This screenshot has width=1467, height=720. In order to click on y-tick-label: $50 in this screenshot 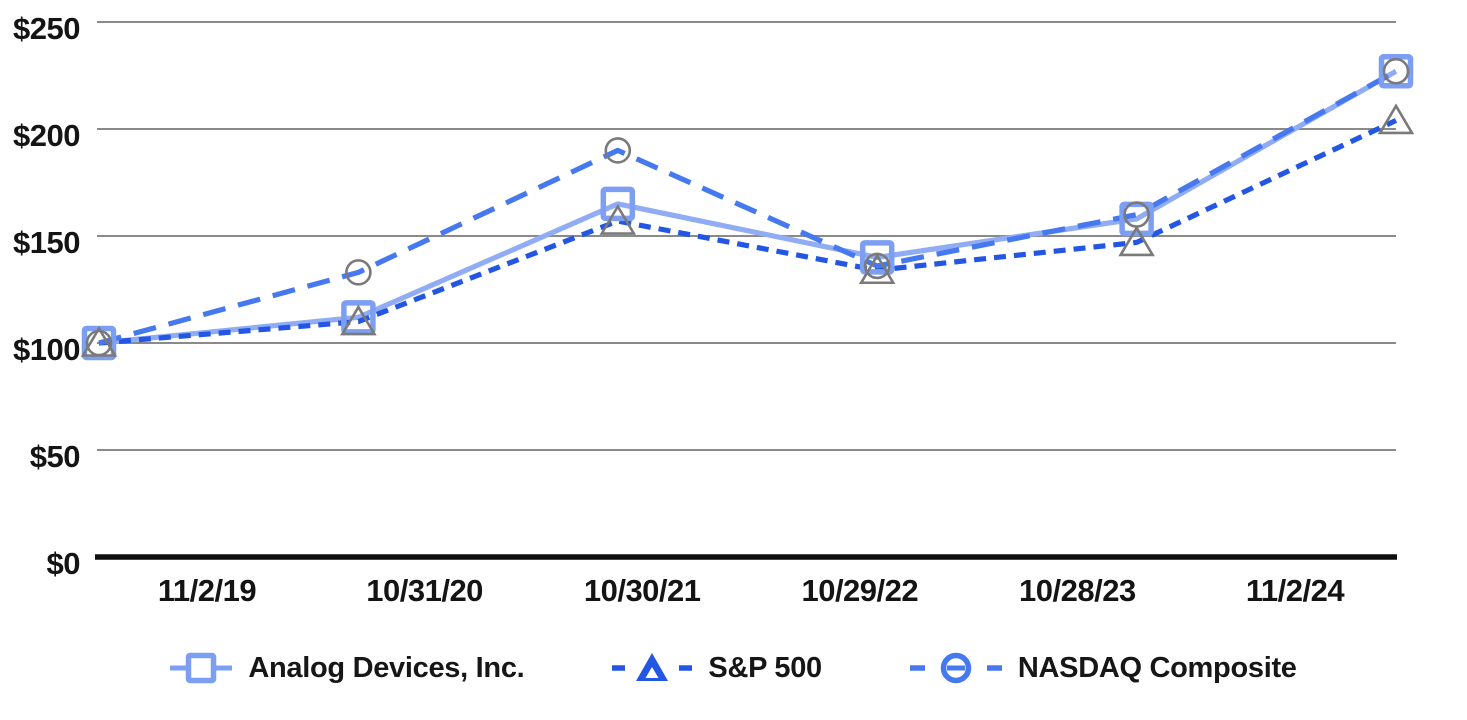, I will do `click(55, 456)`.